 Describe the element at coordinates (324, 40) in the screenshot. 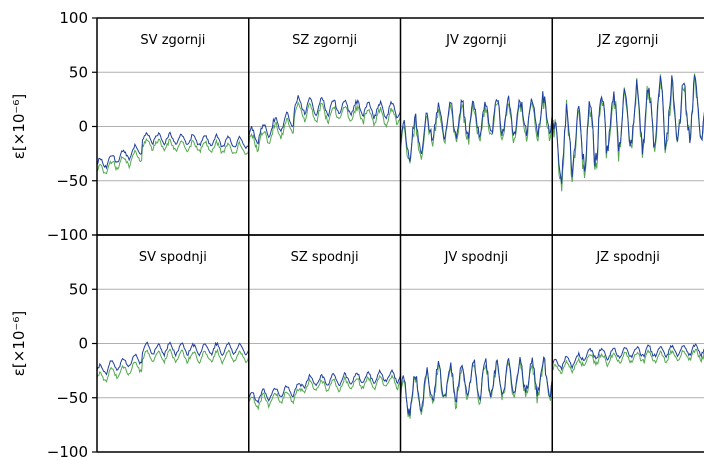

I see `panel-title: SZ zgornji` at that location.